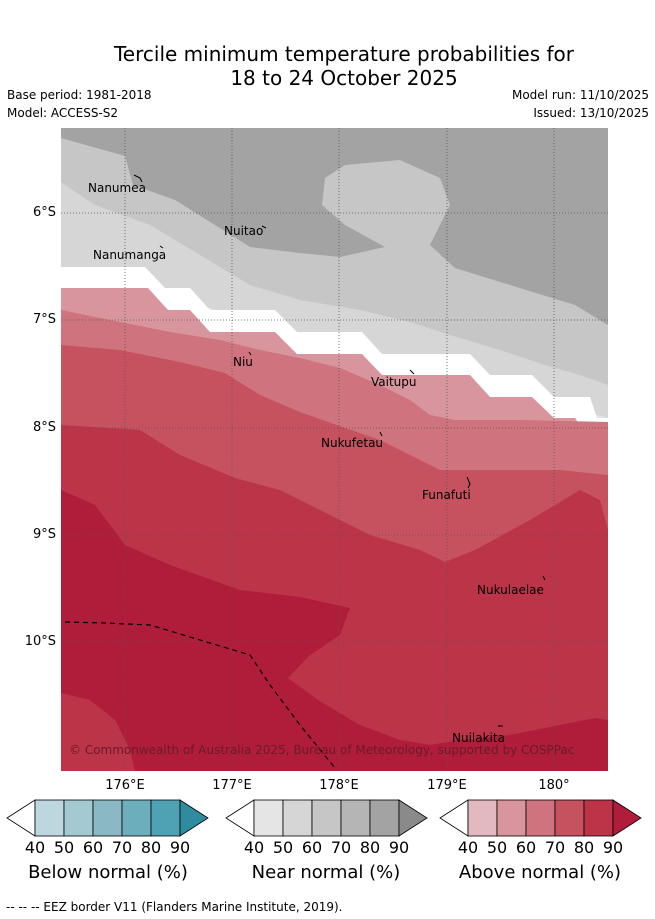  What do you see at coordinates (627, 818) in the screenshot?
I see `above-colorbar-overflow` at bounding box center [627, 818].